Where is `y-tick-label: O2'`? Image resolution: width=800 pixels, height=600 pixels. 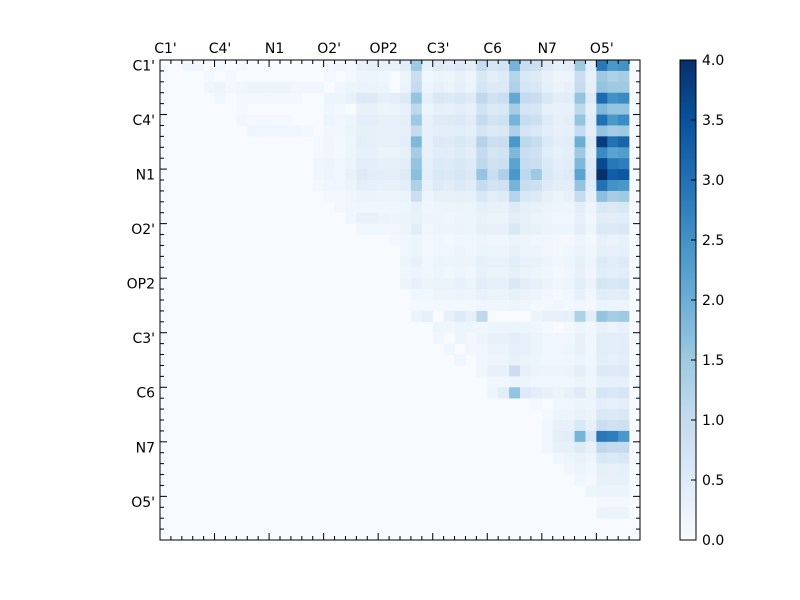 y-tick-label: O2' is located at coordinates (143, 230).